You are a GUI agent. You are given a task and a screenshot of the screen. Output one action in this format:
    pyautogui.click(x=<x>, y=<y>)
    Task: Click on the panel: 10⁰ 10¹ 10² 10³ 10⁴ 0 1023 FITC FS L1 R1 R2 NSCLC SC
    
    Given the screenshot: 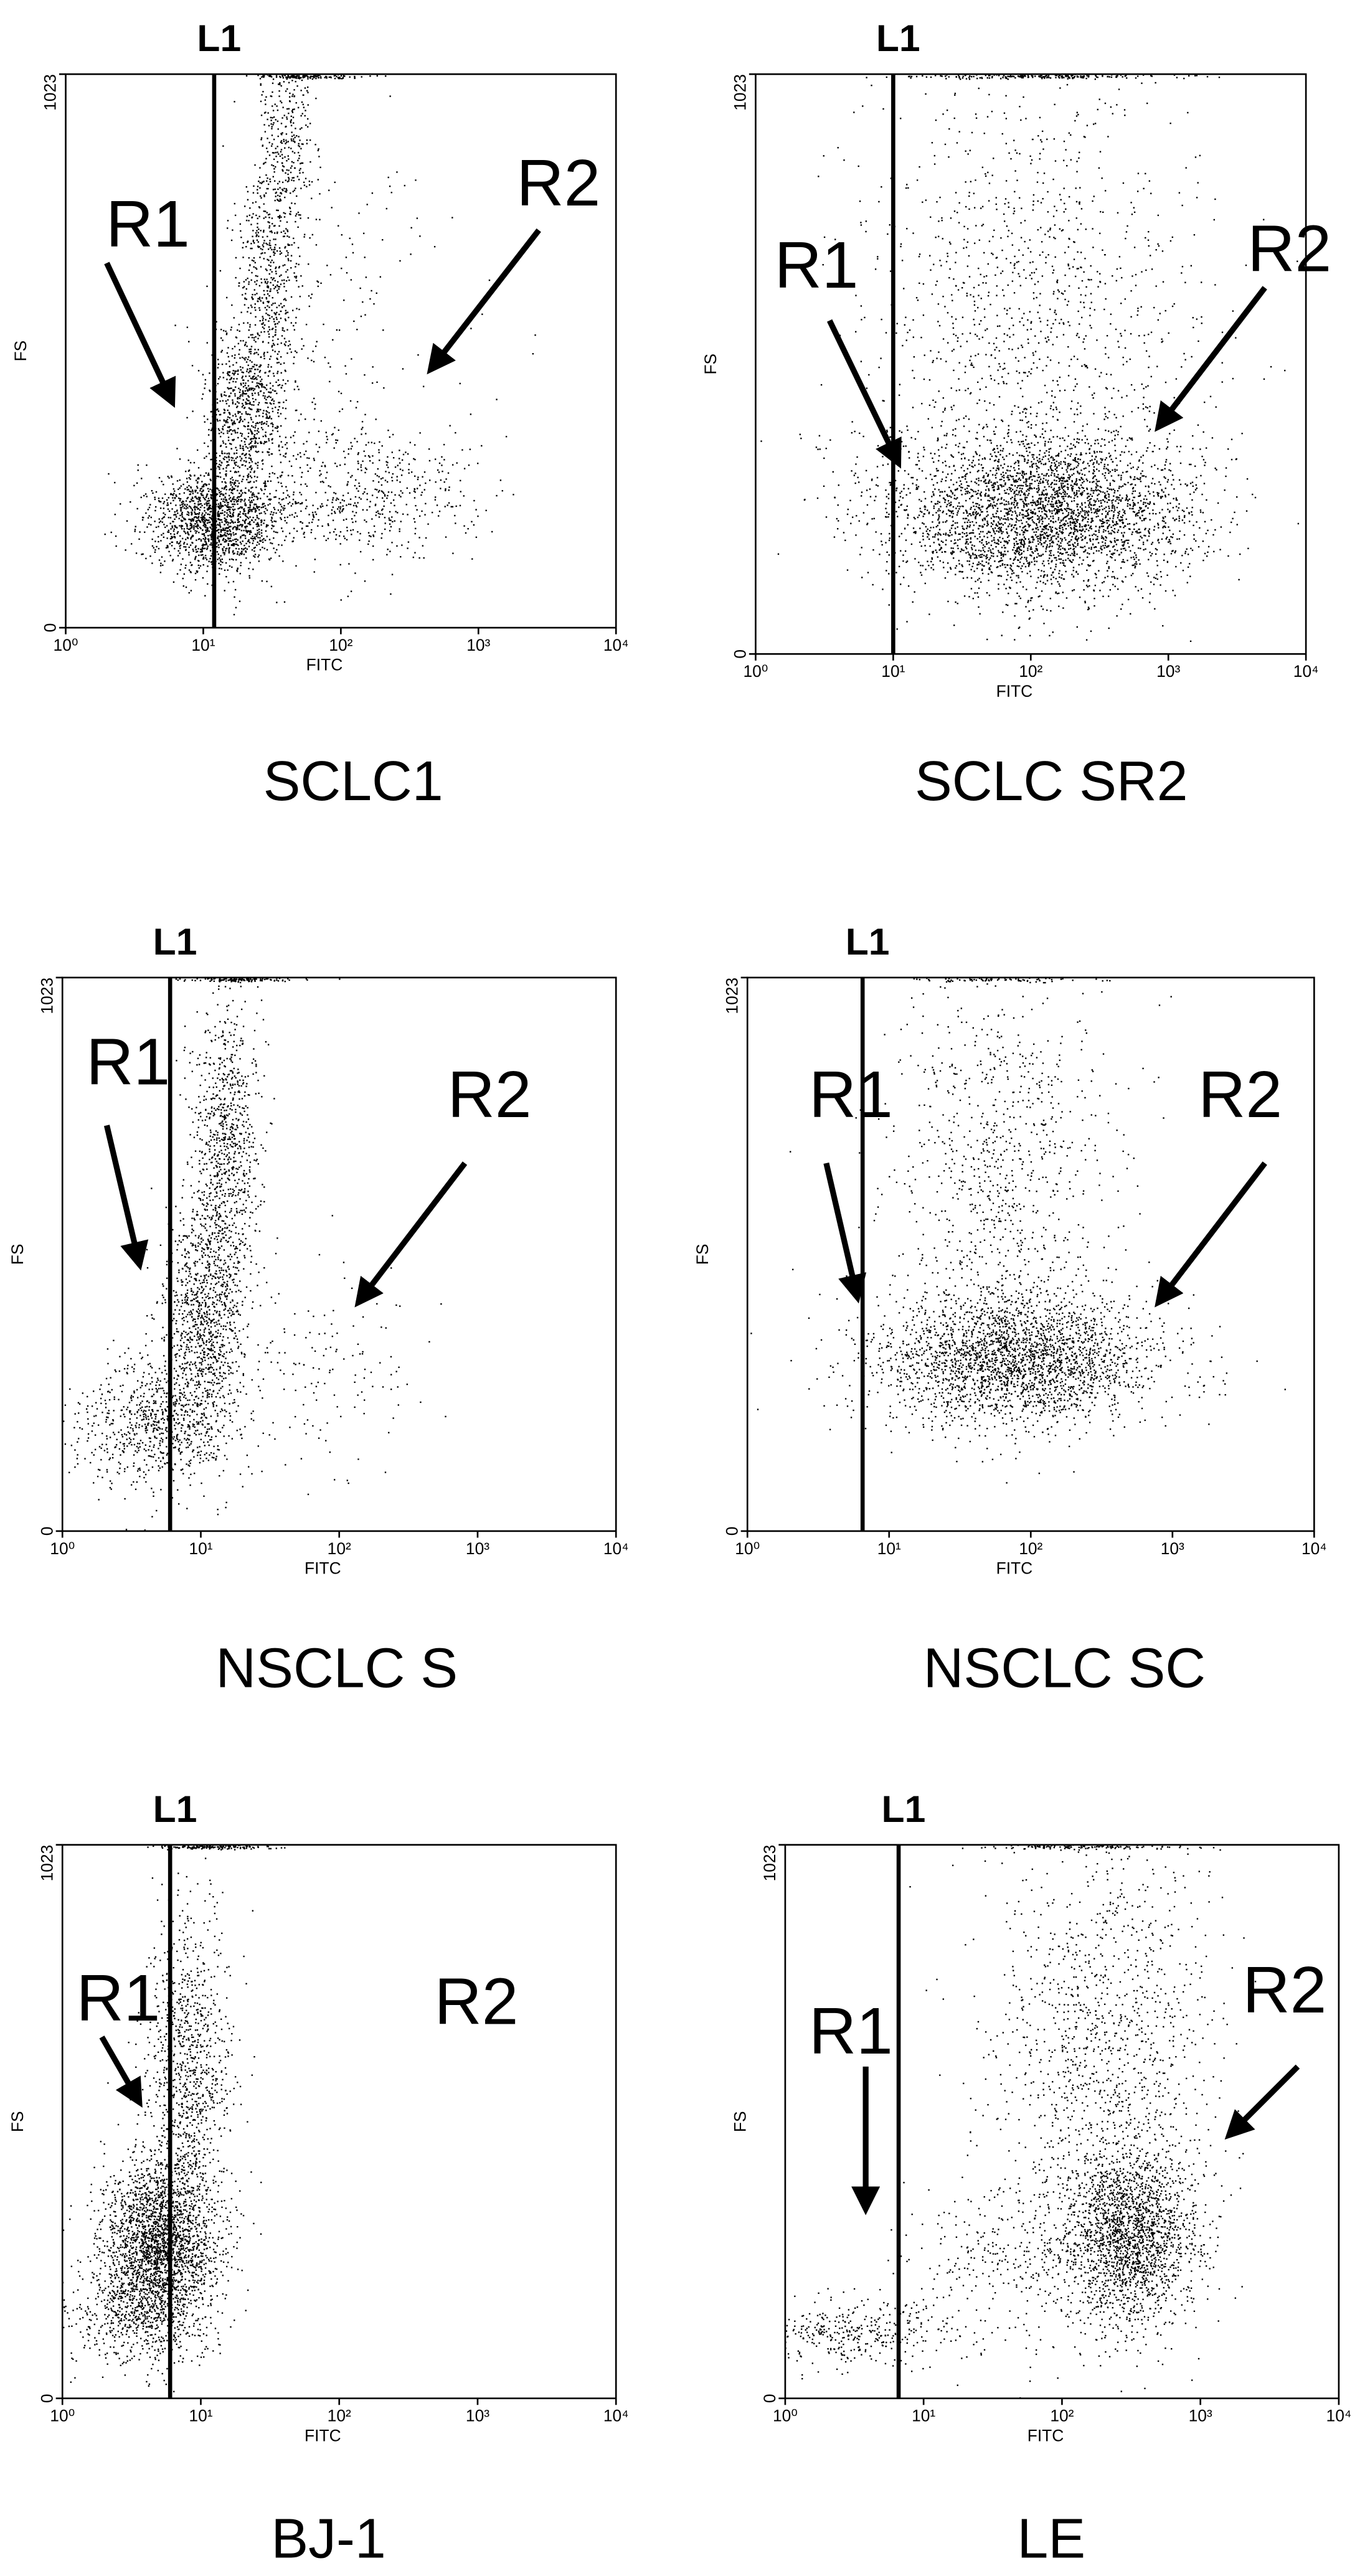 What is the action you would take?
    pyautogui.click(x=1010, y=1309)
    